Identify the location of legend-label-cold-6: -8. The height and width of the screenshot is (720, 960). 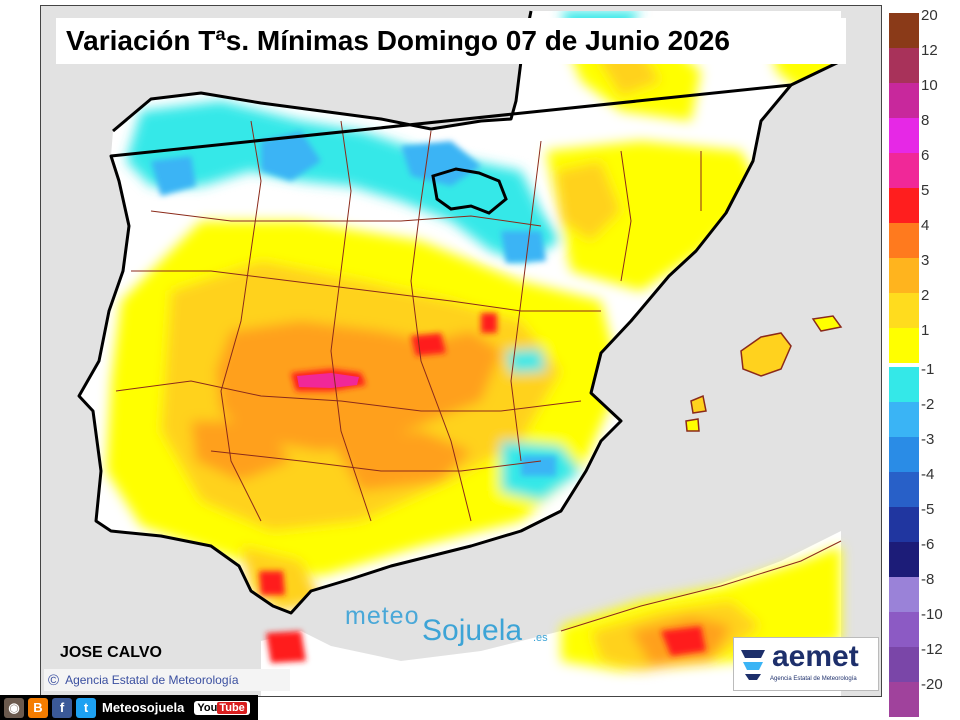
(928, 579).